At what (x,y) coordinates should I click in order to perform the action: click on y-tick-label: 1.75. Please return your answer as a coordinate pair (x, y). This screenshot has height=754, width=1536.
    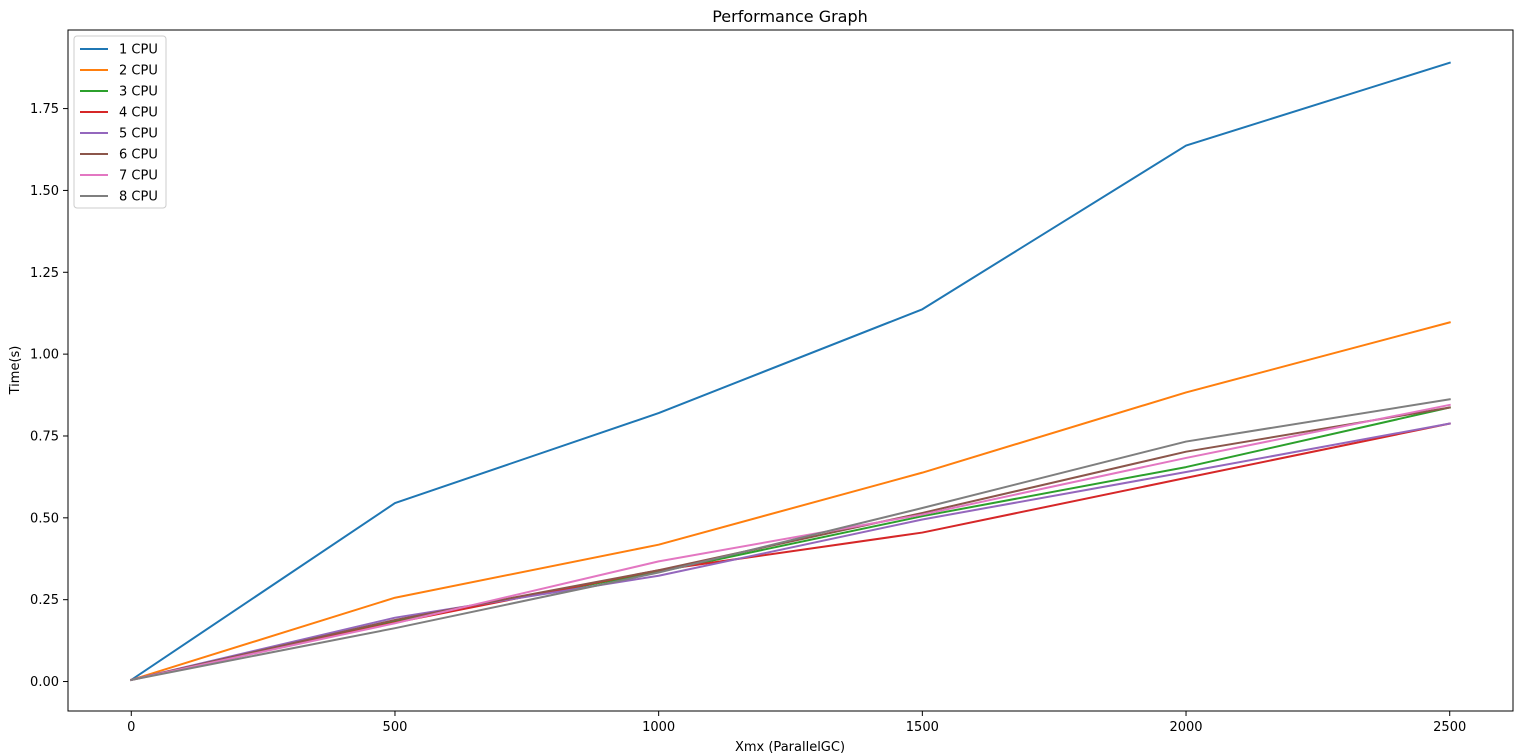
    Looking at the image, I should click on (44, 109).